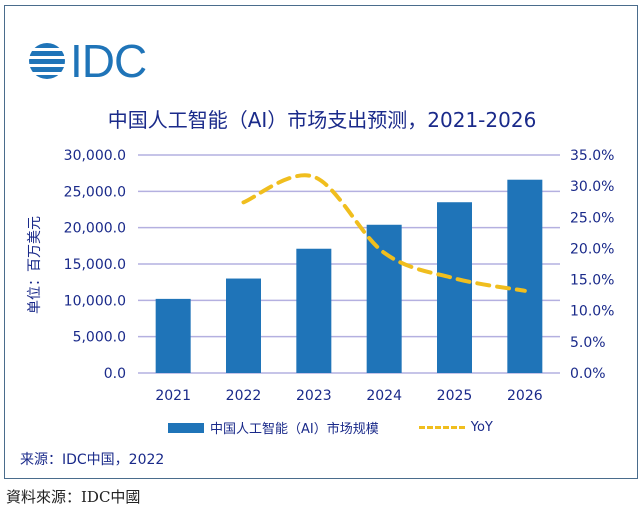 The image size is (644, 508). I want to click on bar-2024, so click(384, 298).